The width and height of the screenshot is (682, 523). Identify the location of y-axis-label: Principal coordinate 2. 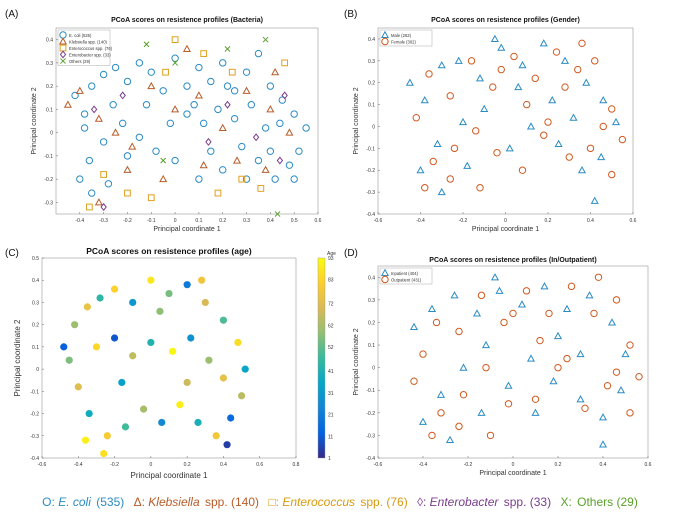
(34, 120).